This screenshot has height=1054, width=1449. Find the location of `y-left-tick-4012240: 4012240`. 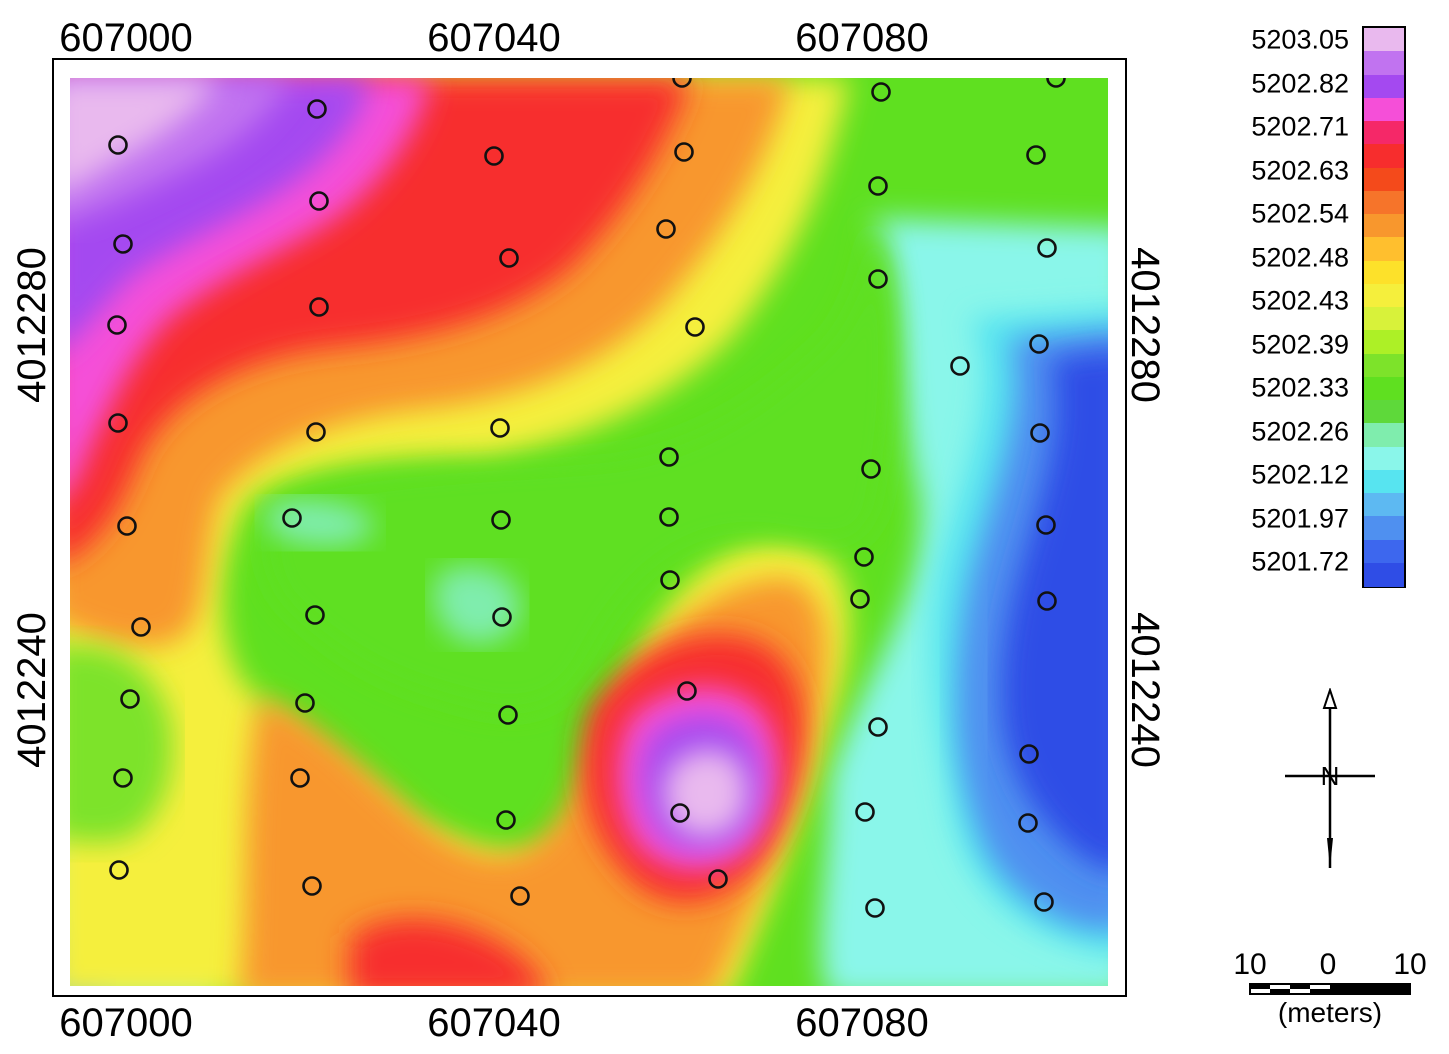

y-left-tick-4012240: 4012240 is located at coordinates (32, 690).